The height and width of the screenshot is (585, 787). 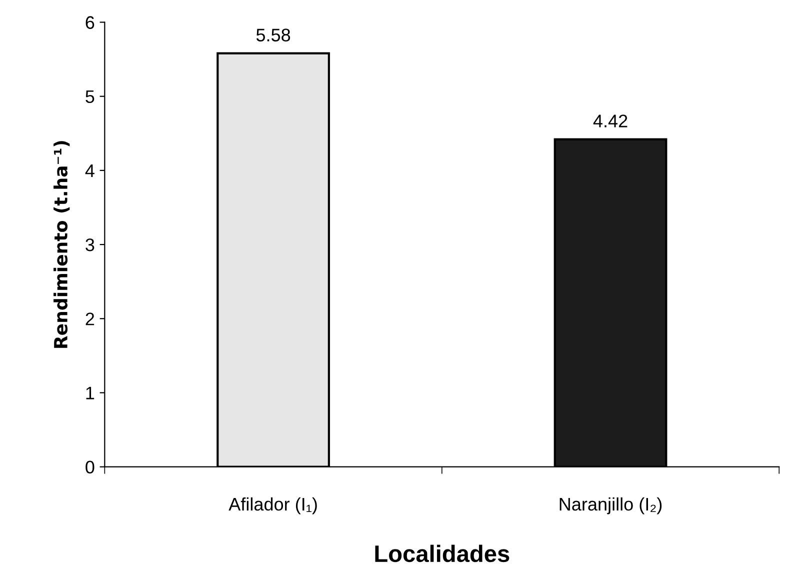 What do you see at coordinates (442, 553) in the screenshot?
I see `x-axis-title: Localidades` at bounding box center [442, 553].